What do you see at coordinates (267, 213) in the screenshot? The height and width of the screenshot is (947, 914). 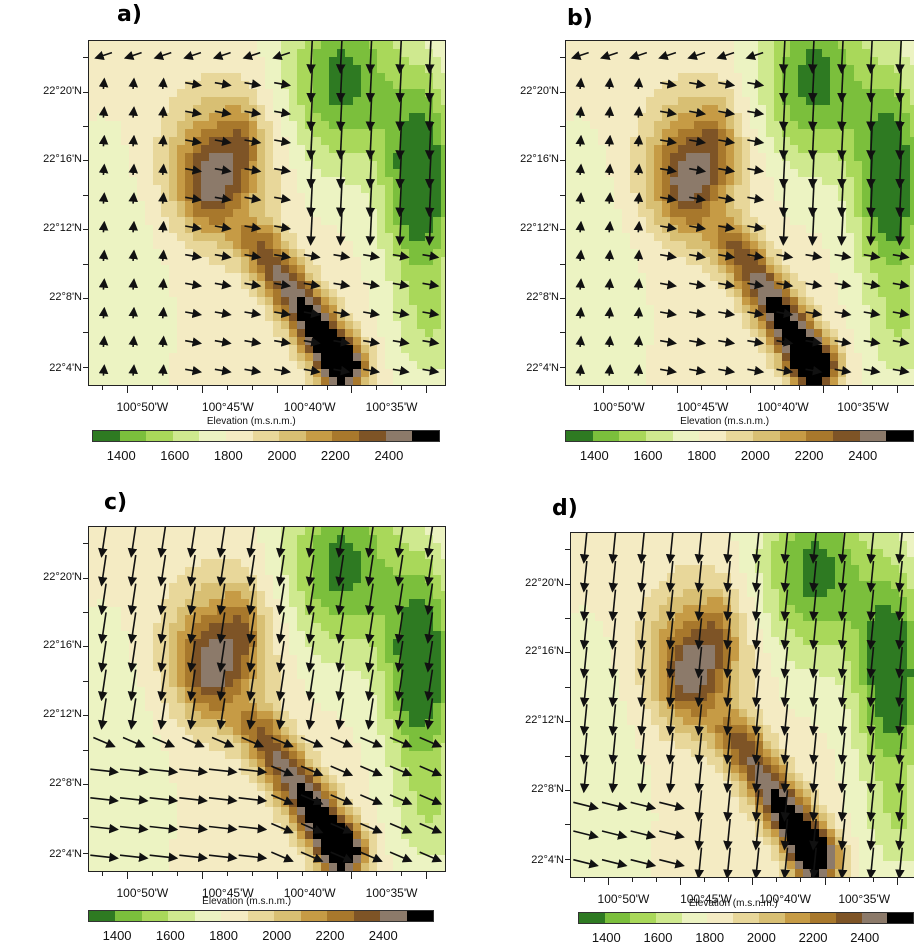 I see `map-svg-a` at bounding box center [267, 213].